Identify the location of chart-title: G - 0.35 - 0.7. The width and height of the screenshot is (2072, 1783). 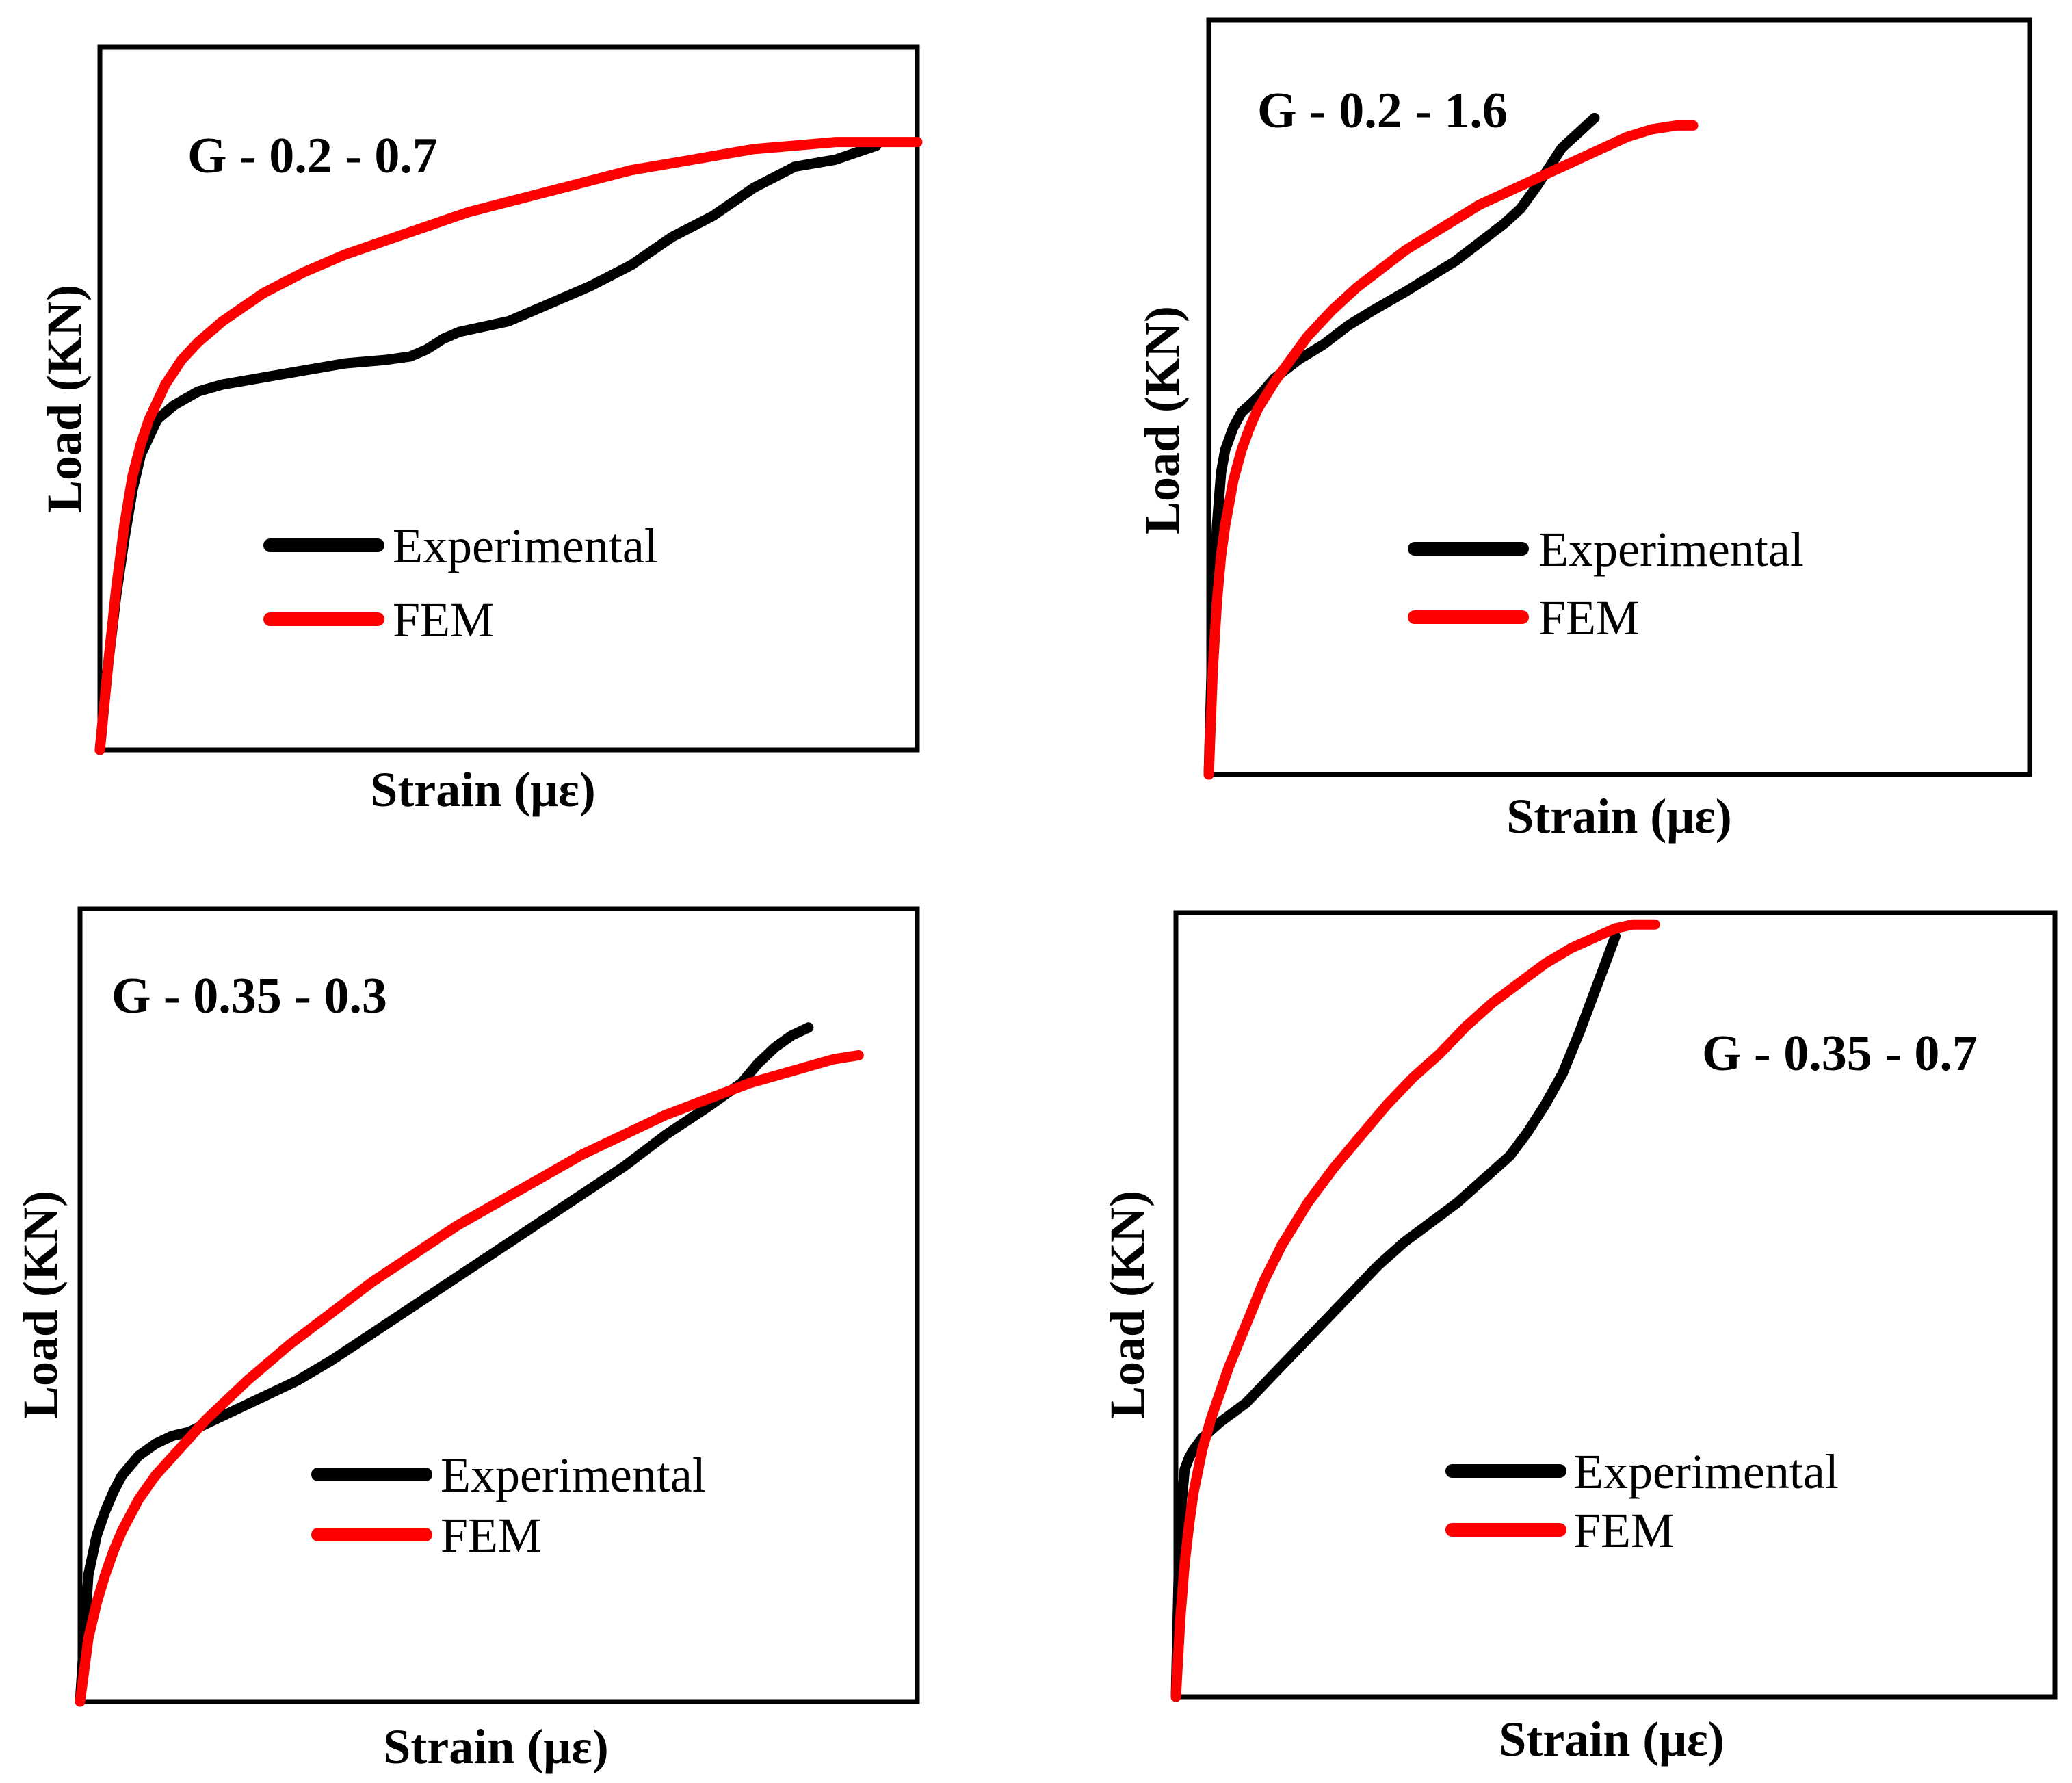
(1840, 1054).